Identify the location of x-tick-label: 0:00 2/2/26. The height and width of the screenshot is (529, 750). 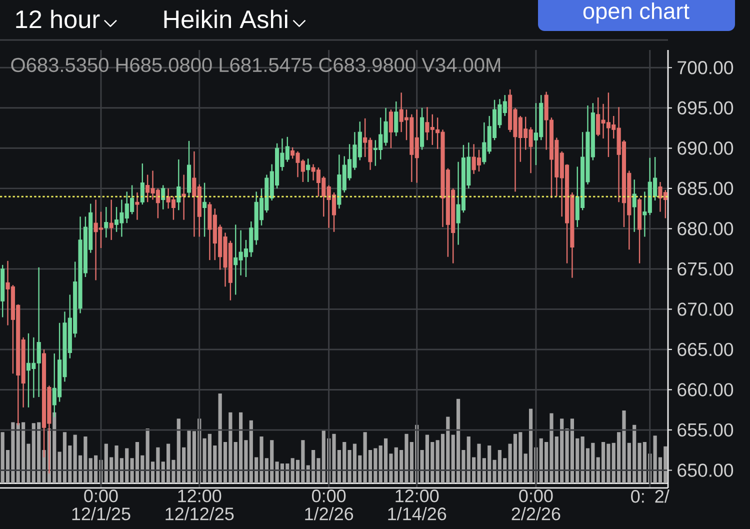
(536, 505).